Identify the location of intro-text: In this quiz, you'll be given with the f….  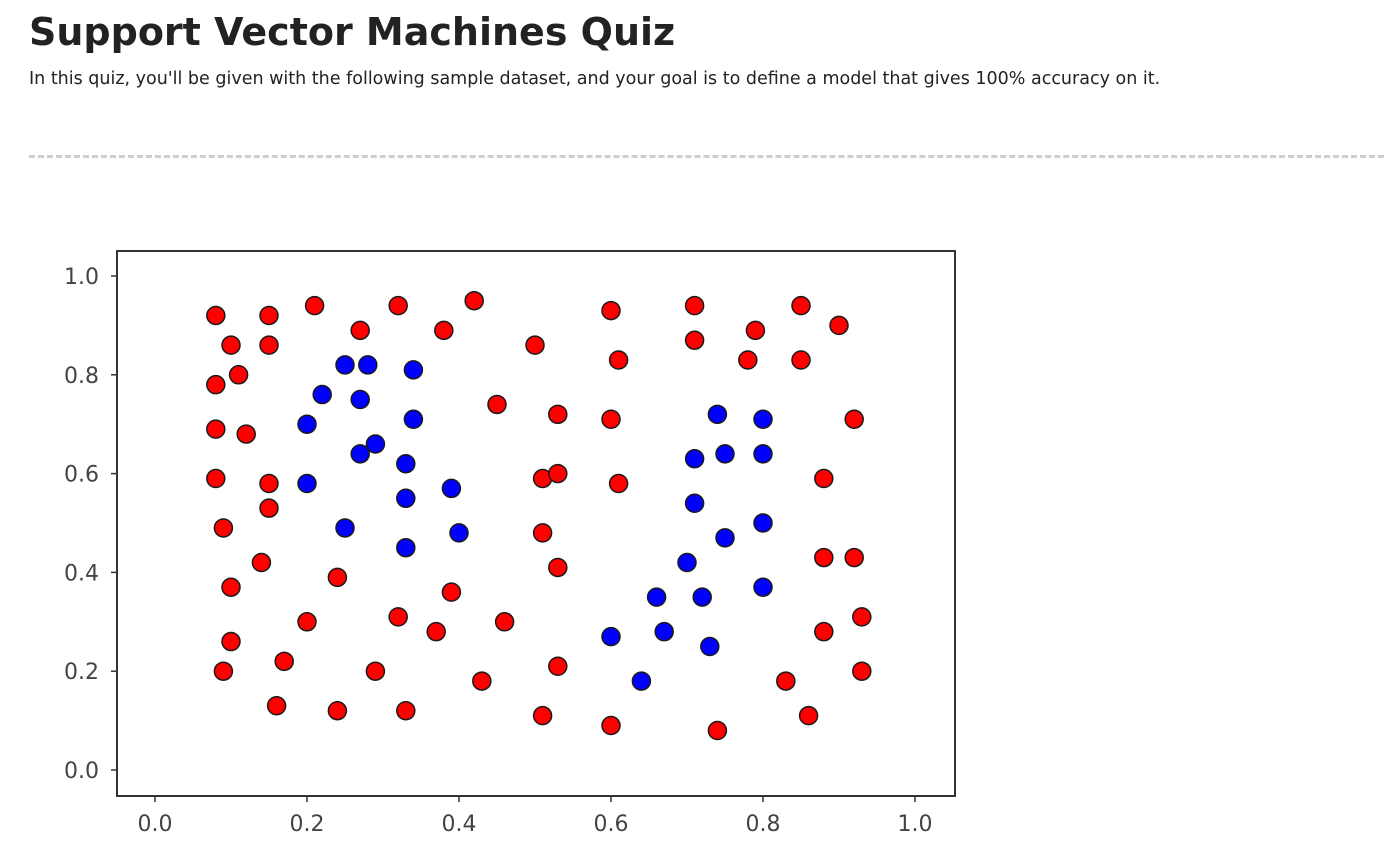
(595, 79).